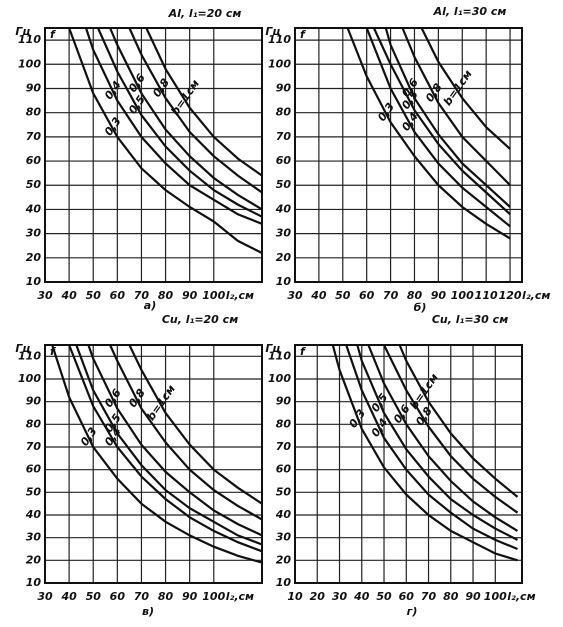  I want to click on y-tick-label: 80, so click(284, 112).